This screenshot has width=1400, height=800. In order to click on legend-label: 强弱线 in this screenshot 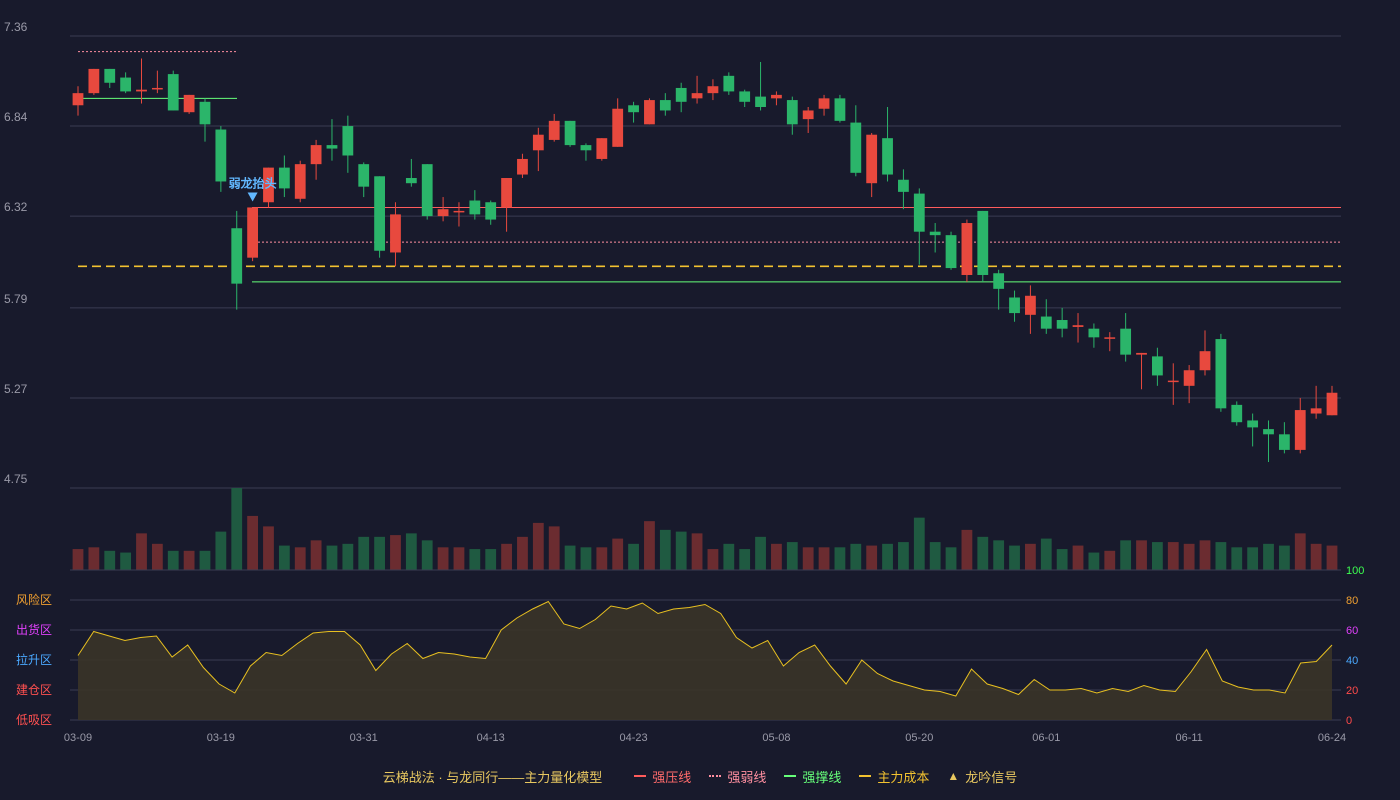, I will do `click(747, 777)`.